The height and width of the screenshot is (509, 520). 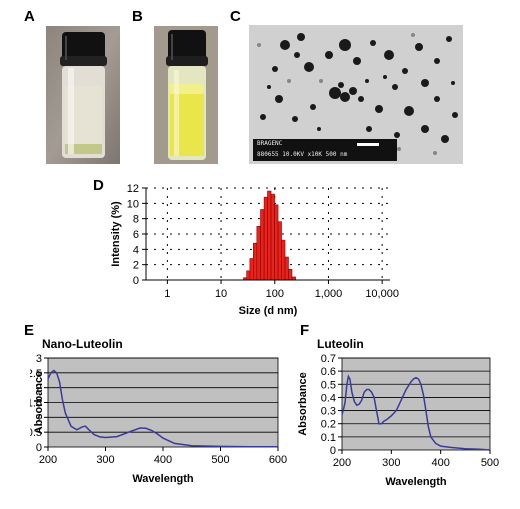 I want to click on x-tick-label: 100, so click(x=275, y=294).